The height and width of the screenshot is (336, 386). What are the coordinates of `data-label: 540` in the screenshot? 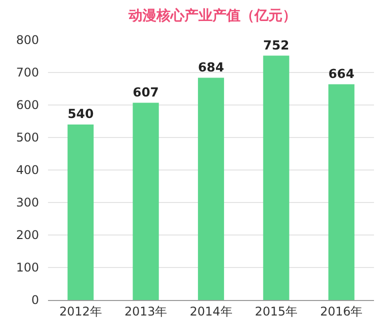 It's located at (81, 114).